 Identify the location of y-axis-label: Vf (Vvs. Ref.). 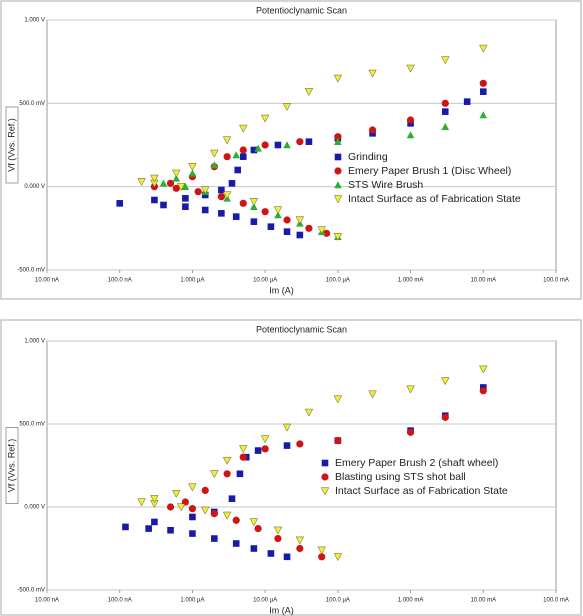
(11, 466).